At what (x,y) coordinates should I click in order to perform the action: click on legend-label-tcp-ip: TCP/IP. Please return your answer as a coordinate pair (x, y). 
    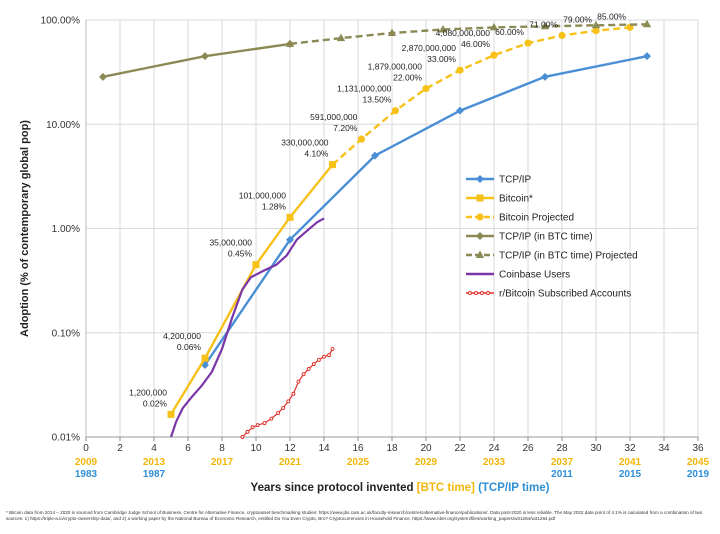
    Looking at the image, I should click on (515, 180).